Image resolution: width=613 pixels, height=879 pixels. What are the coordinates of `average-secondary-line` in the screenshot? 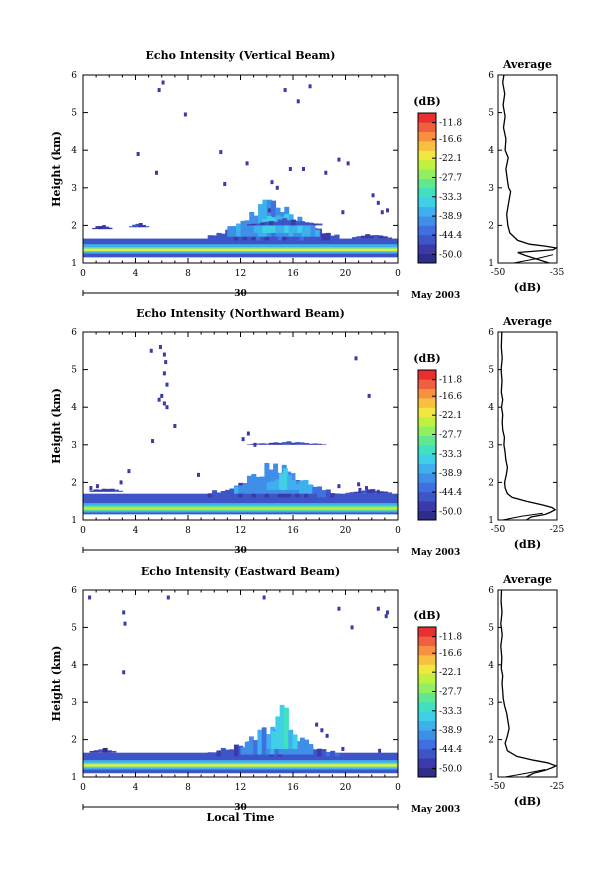 It's located at (533, 259).